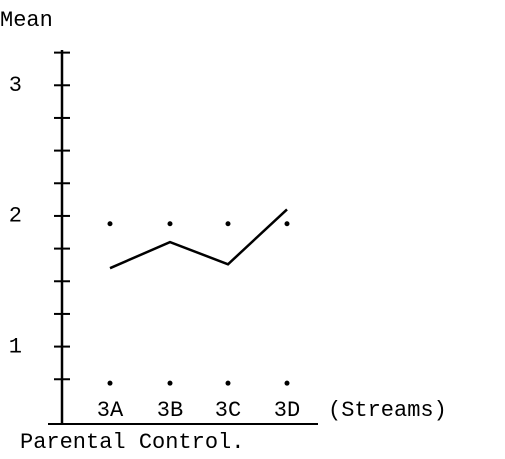 This screenshot has width=505, height=459. I want to click on x-tick-label: 3D, so click(287, 410).